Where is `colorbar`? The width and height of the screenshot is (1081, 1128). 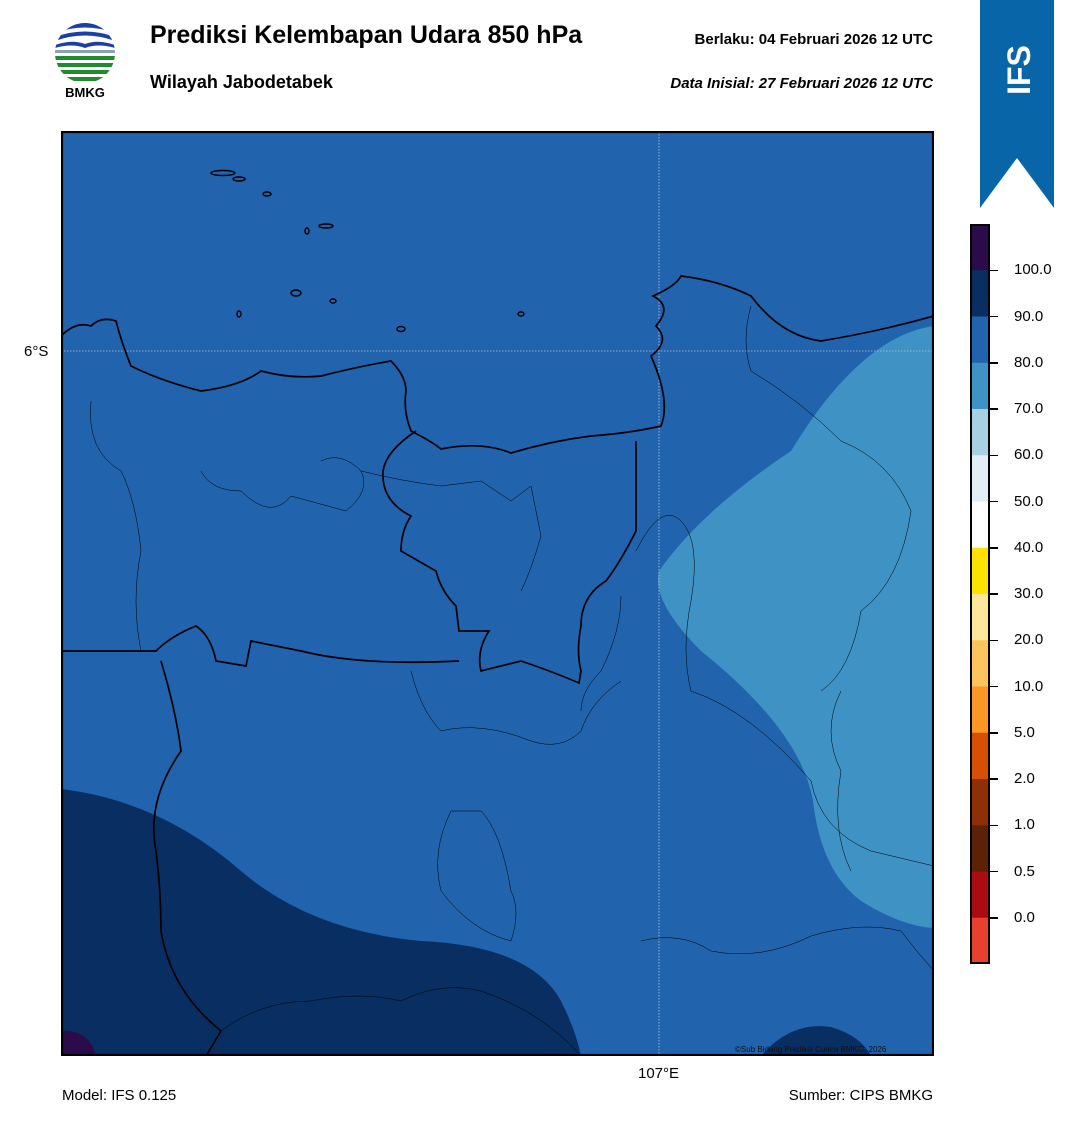
colorbar is located at coordinates (980, 594).